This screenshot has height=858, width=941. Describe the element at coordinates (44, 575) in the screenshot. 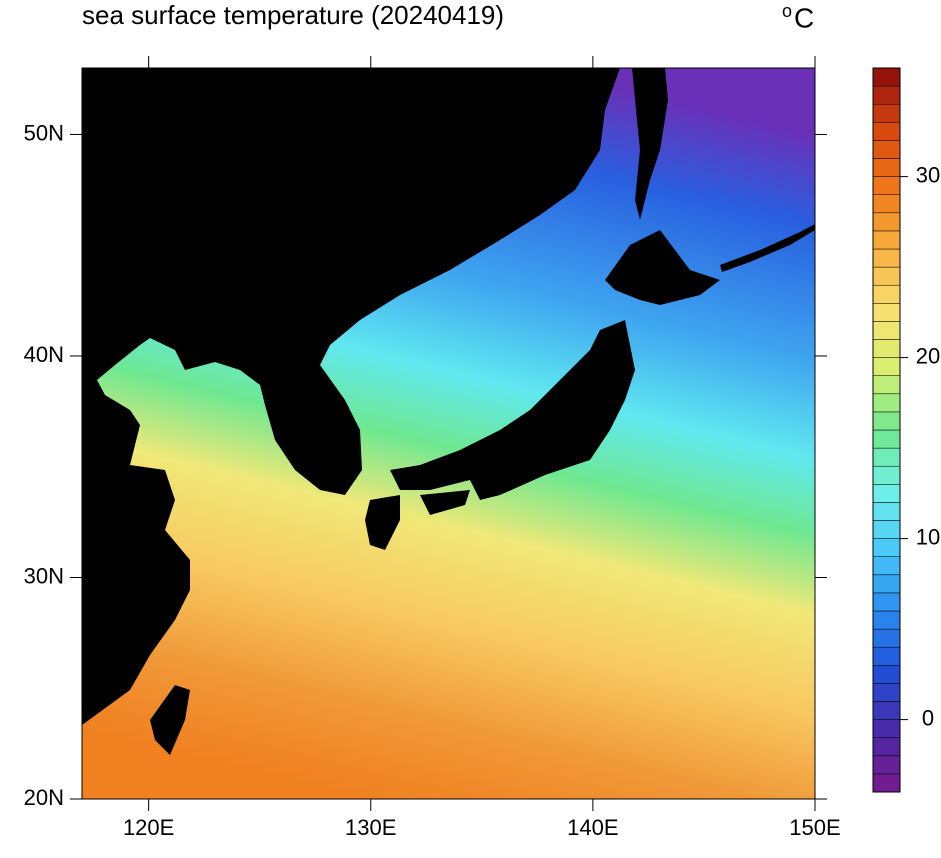

I see `y-tick-label: 30N` at that location.